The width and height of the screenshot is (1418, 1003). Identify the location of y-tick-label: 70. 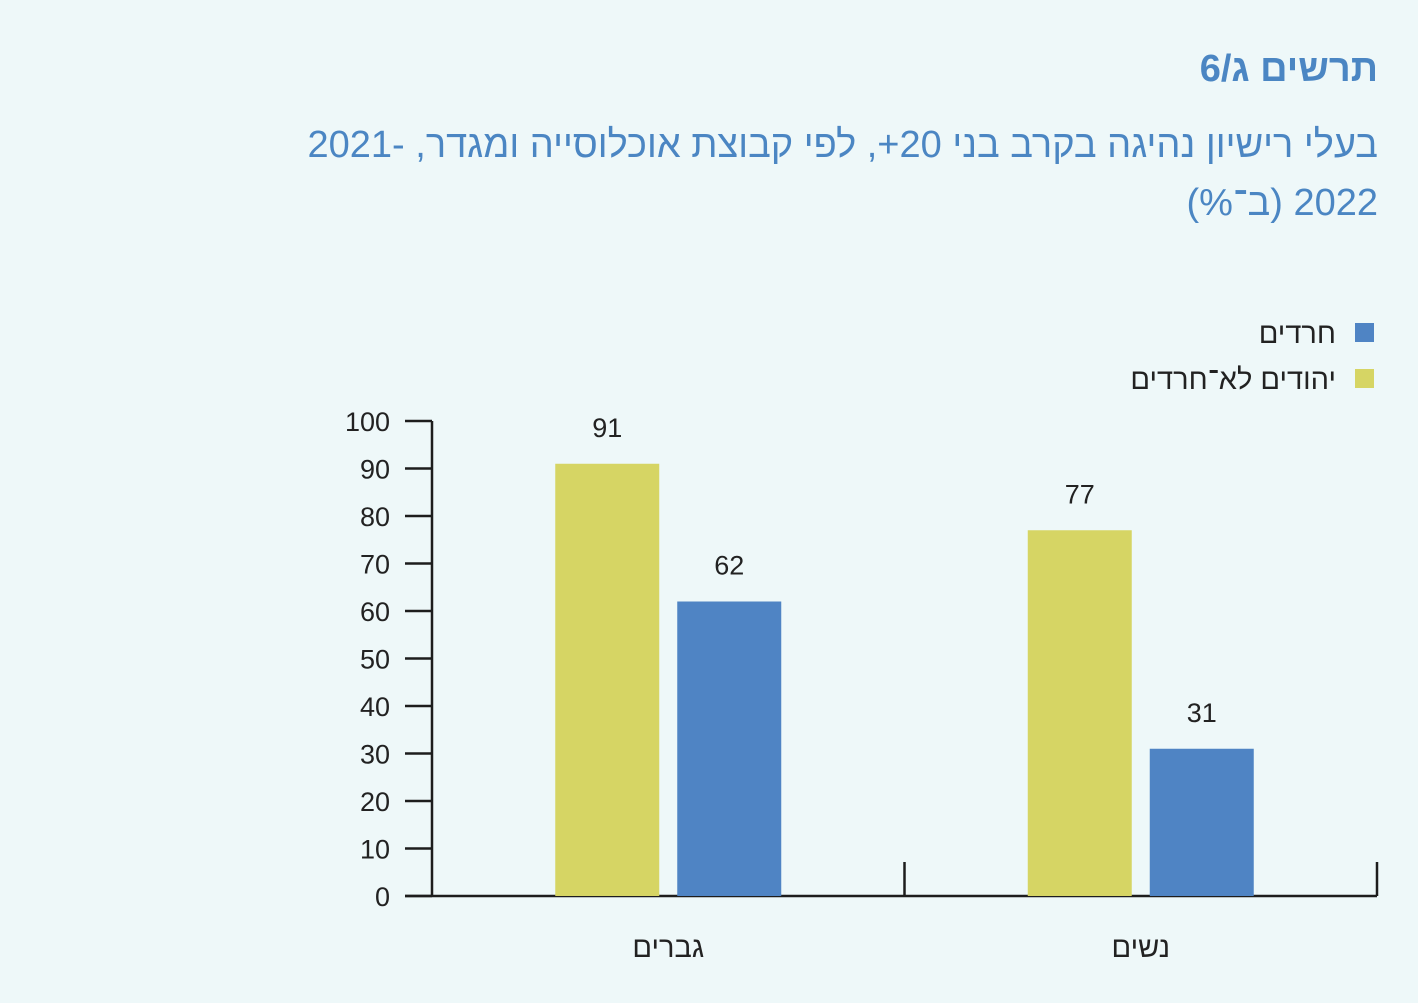
(375, 565).